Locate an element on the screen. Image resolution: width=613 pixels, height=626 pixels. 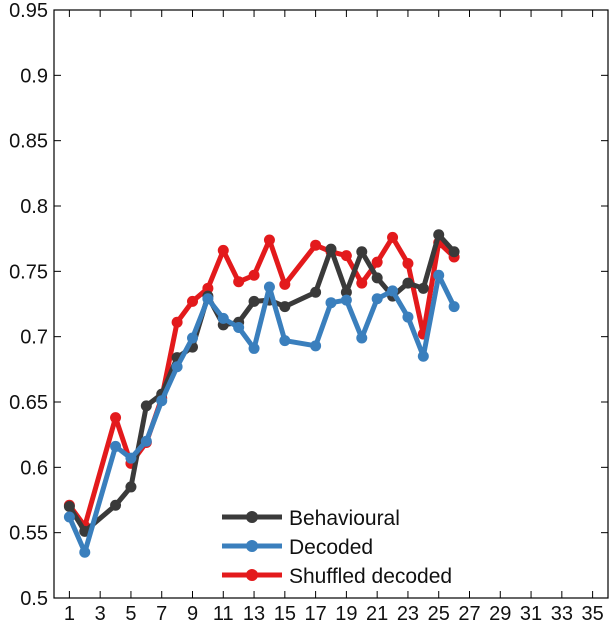
x-tick-label: 23 is located at coordinates (408, 614).